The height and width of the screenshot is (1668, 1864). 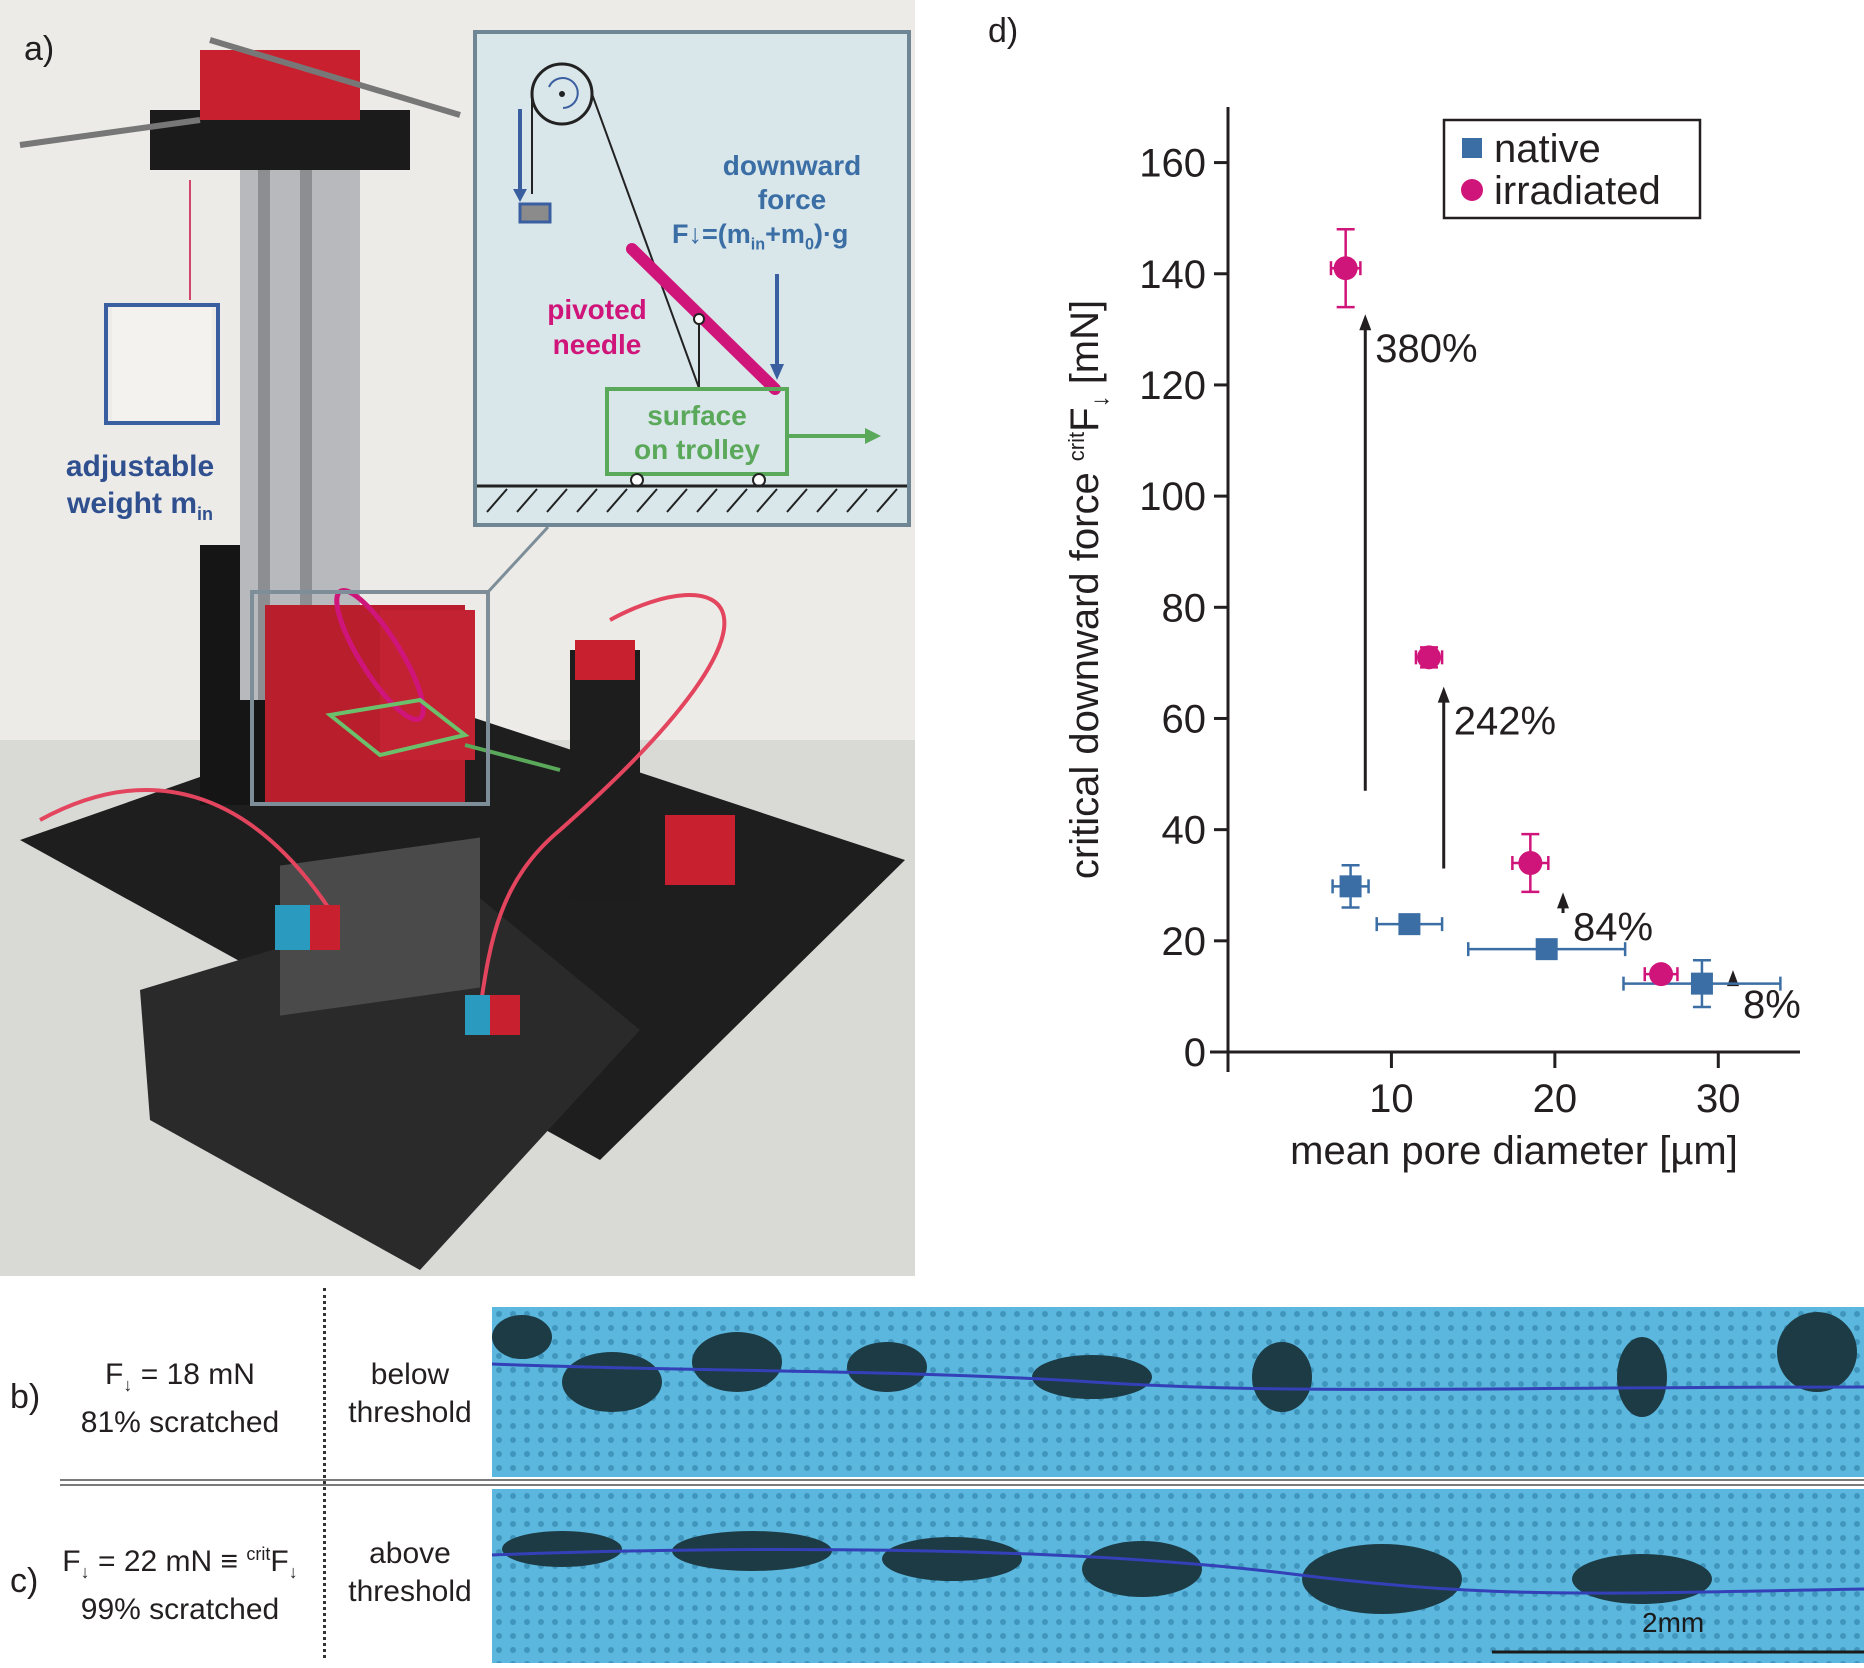 I want to click on needle-label-line2: needle, so click(x=597, y=344).